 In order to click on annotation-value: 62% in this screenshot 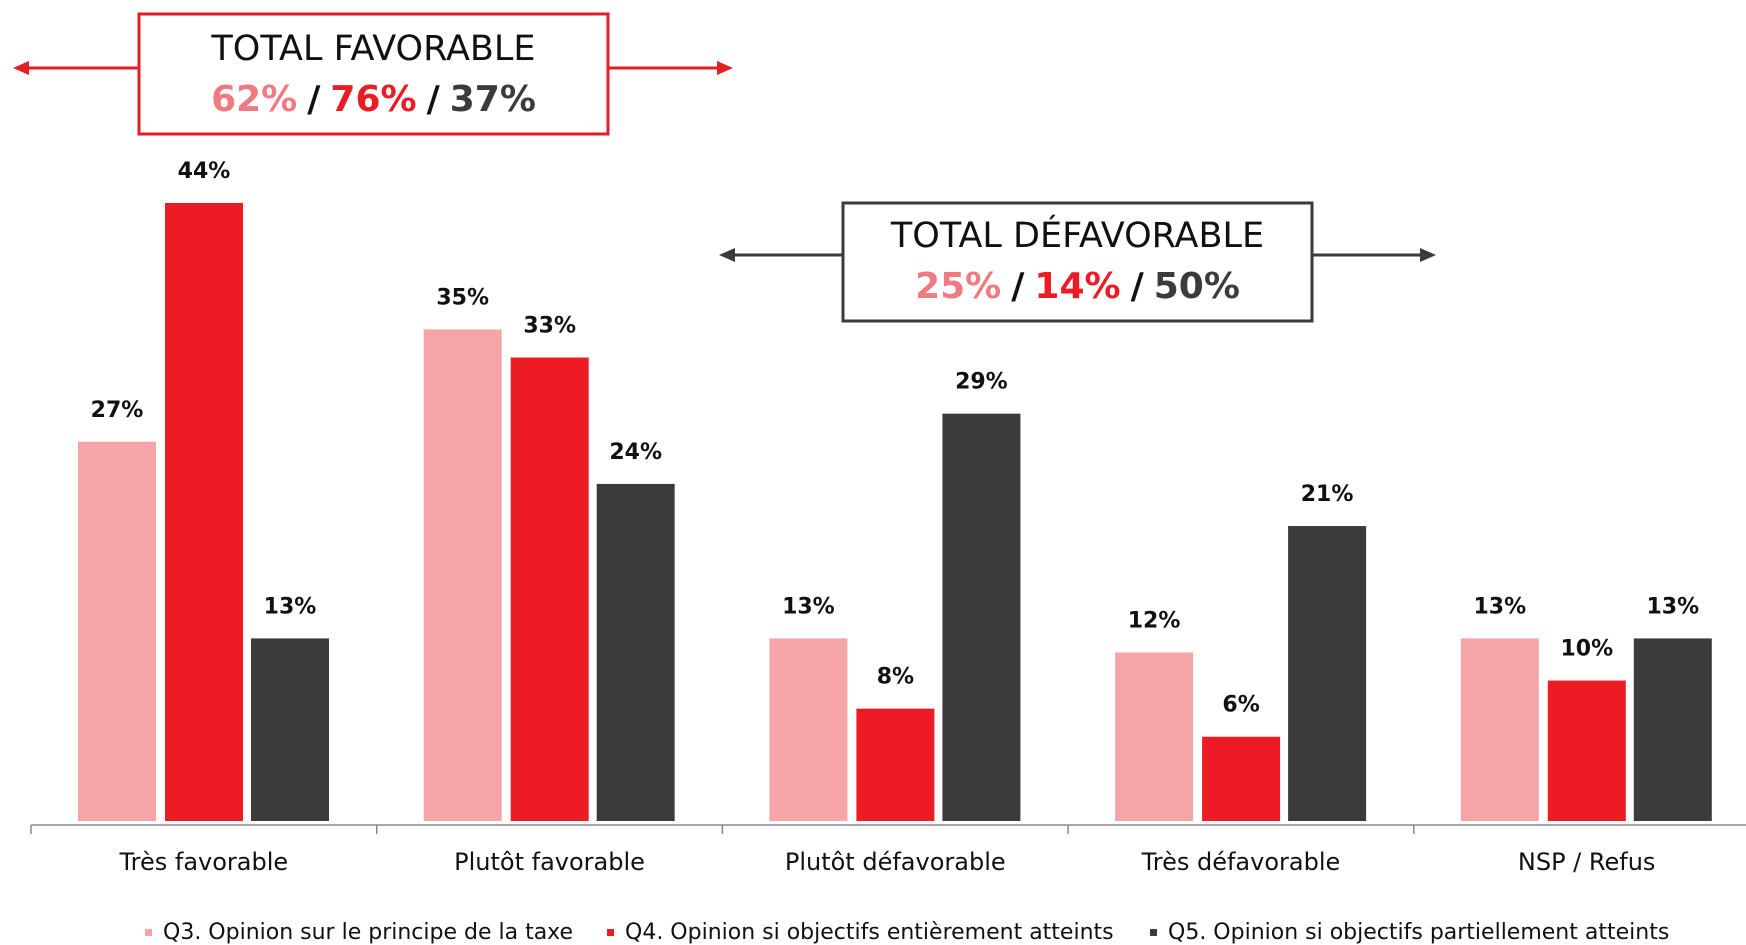, I will do `click(254, 99)`.